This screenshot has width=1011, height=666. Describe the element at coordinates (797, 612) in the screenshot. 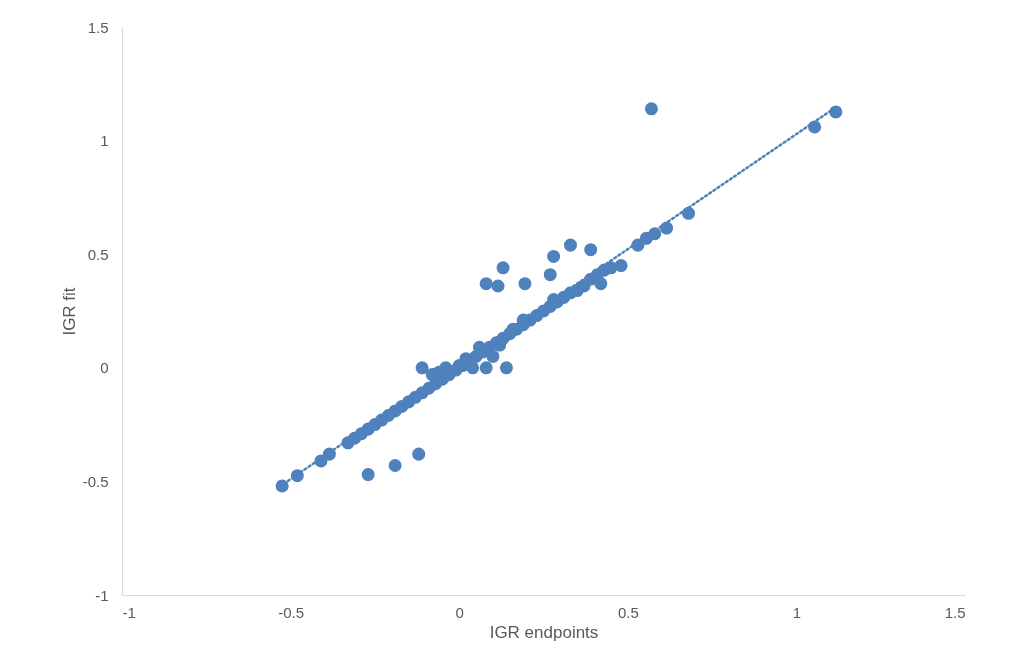

I see `x-tick-label: 1` at that location.